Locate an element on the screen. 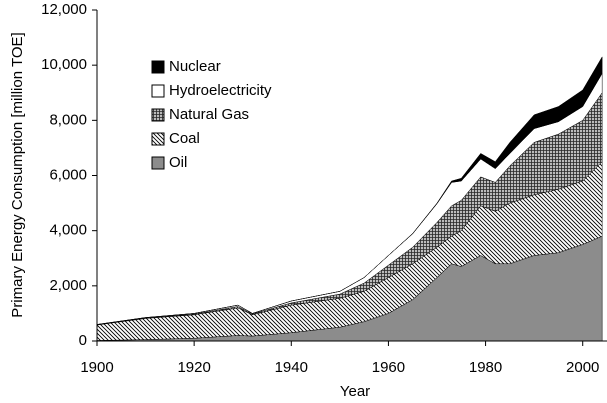  legend-label: Nuclear is located at coordinates (195, 66).